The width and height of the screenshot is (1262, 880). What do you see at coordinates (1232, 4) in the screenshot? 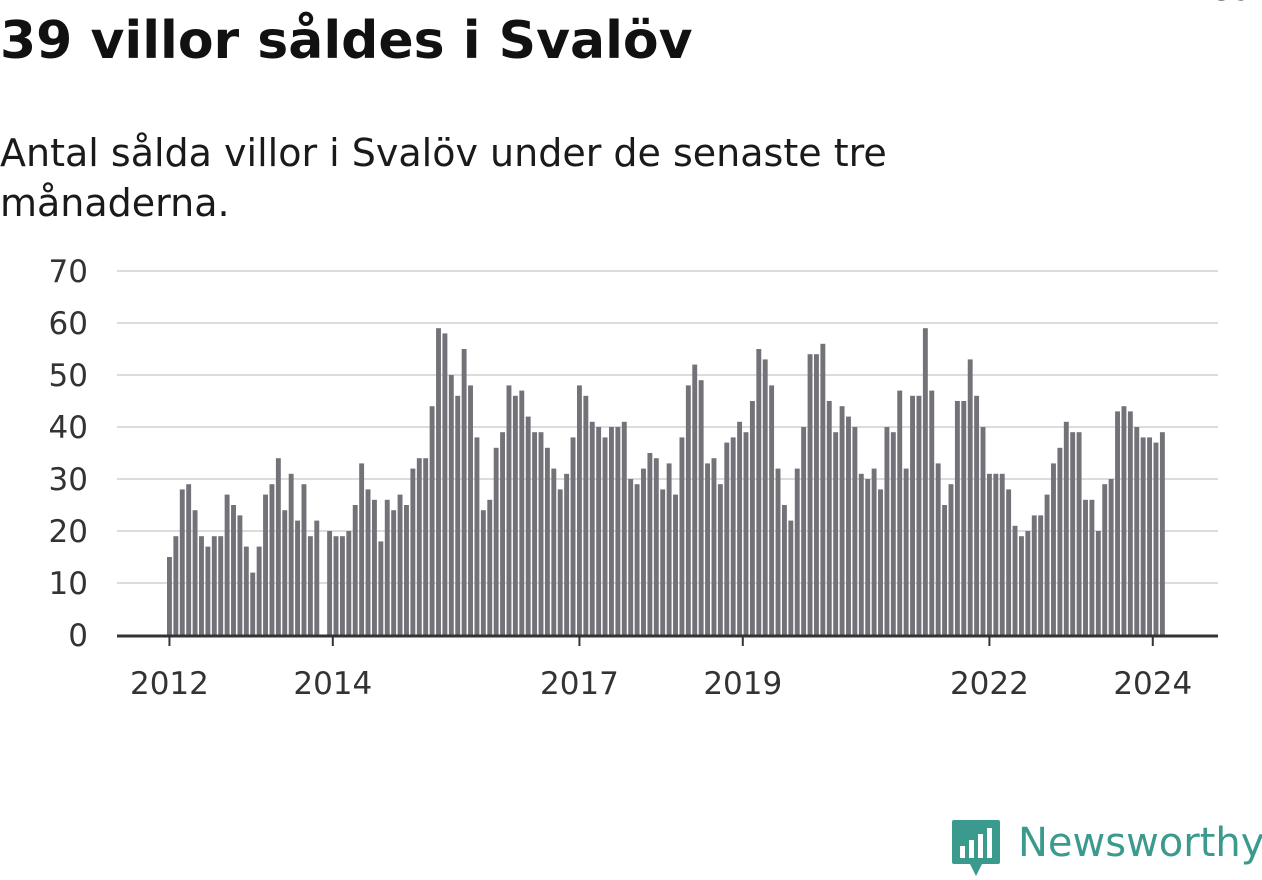
I see `annotations: 39` at bounding box center [1232, 4].